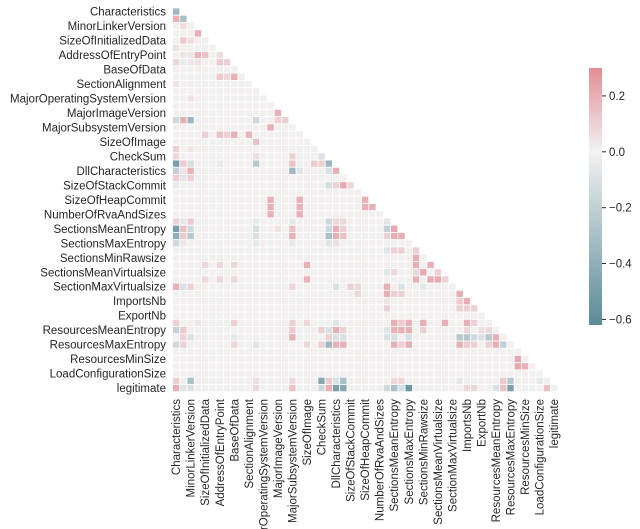 The image size is (640, 529). Describe the element at coordinates (104, 129) in the screenshot. I see `y-tick-label: MajorSubsystemVersion` at that location.